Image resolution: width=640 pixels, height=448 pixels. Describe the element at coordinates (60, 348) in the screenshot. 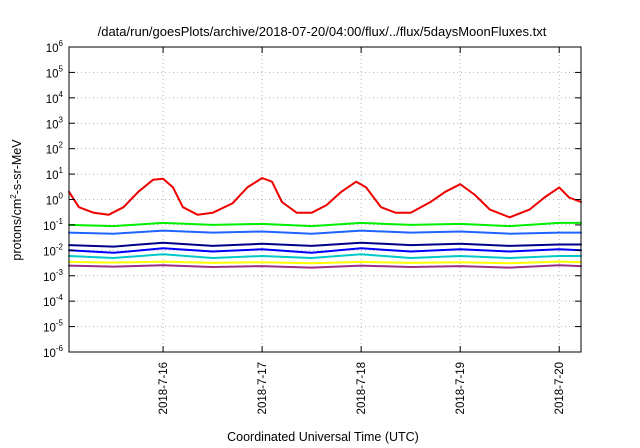

I see `y-tick-exponent: -6` at that location.